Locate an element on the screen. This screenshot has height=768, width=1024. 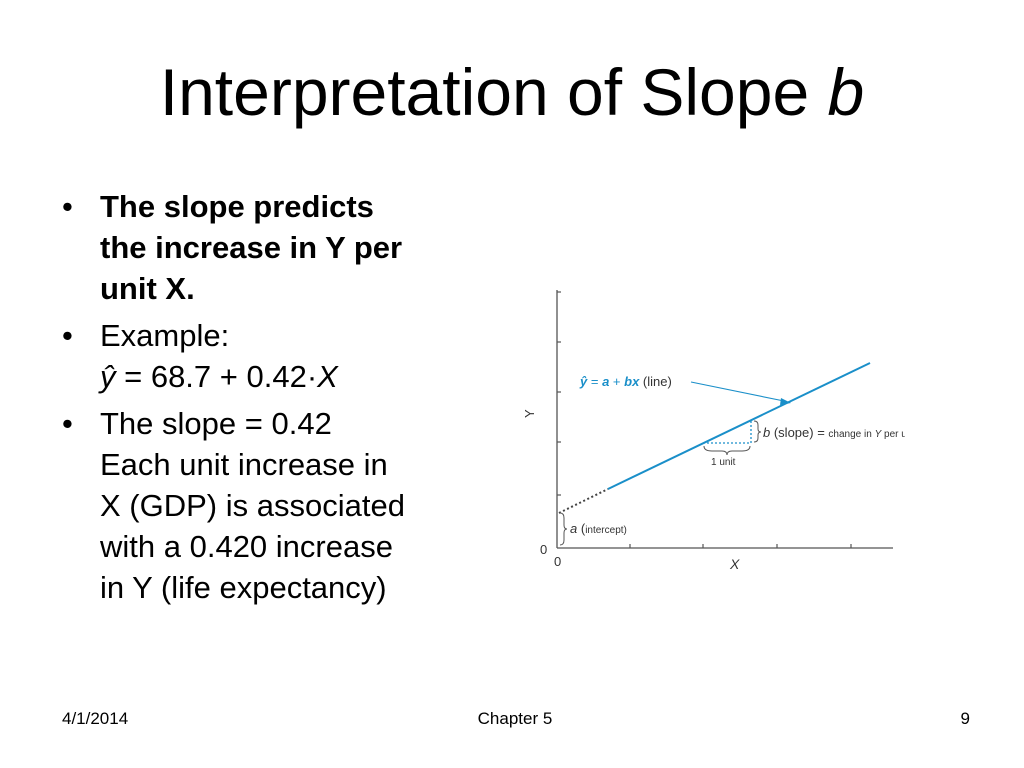
slope-y: Y is located at coordinates (879, 434).